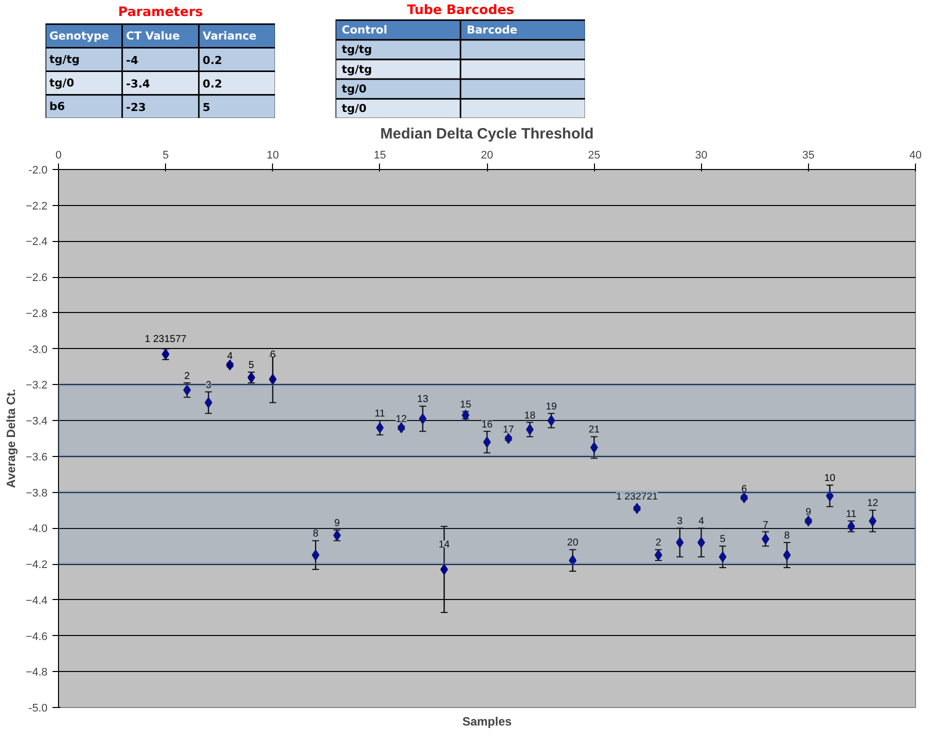 The image size is (945, 739). What do you see at coordinates (915, 156) in the screenshot?
I see `x-tick-label: 40` at bounding box center [915, 156].